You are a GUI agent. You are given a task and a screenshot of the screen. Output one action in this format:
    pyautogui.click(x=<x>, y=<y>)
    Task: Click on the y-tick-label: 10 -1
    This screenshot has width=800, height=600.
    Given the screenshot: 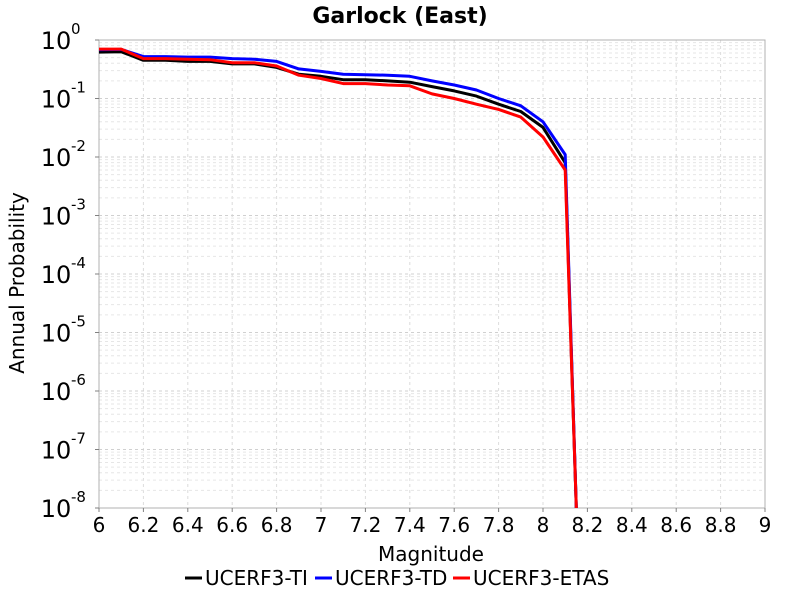 What is the action you would take?
    pyautogui.click(x=63, y=96)
    